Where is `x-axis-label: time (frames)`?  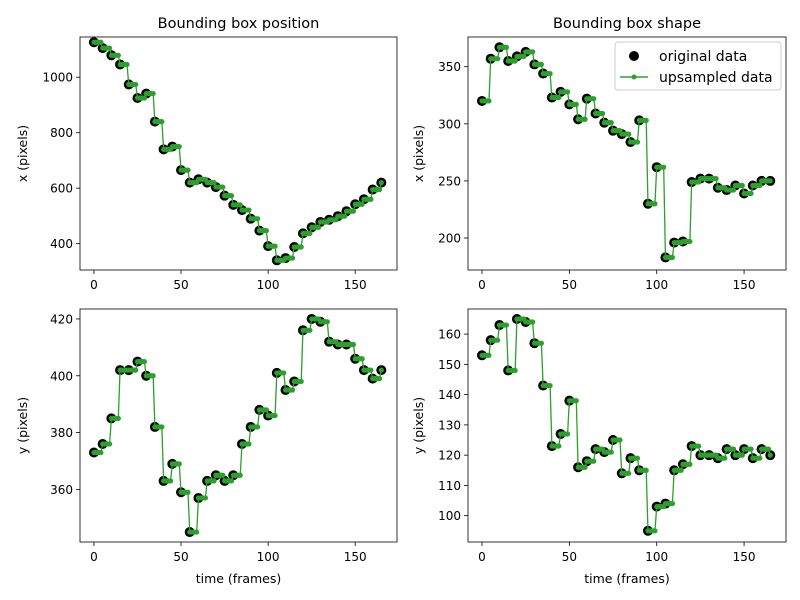 x-axis-label: time (frames) is located at coordinates (627, 578).